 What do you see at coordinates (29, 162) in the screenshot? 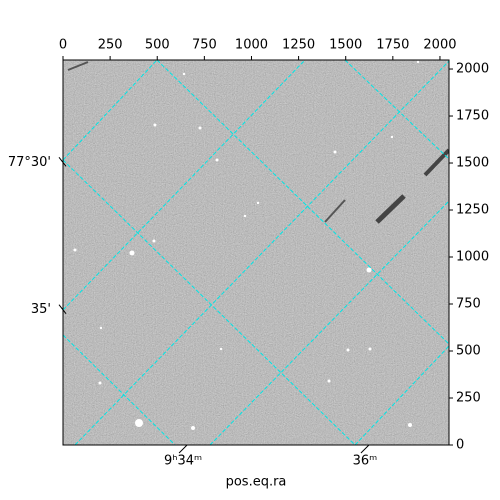
I see `dec-tick-label: 77°30'` at bounding box center [29, 162].